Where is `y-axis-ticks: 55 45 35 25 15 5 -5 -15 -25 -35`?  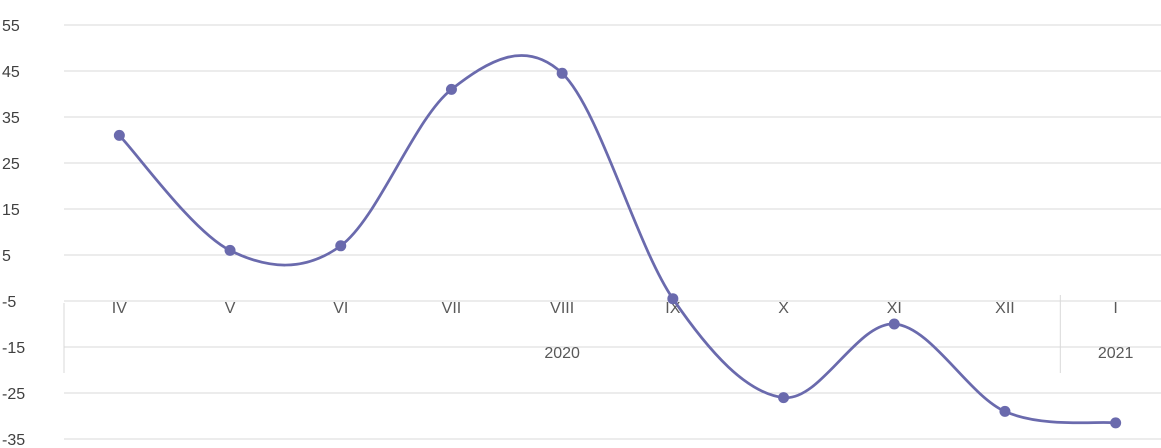
y-axis-ticks: 55 45 35 25 15 5 -5 -15 -25 -35 is located at coordinates (13, 233).